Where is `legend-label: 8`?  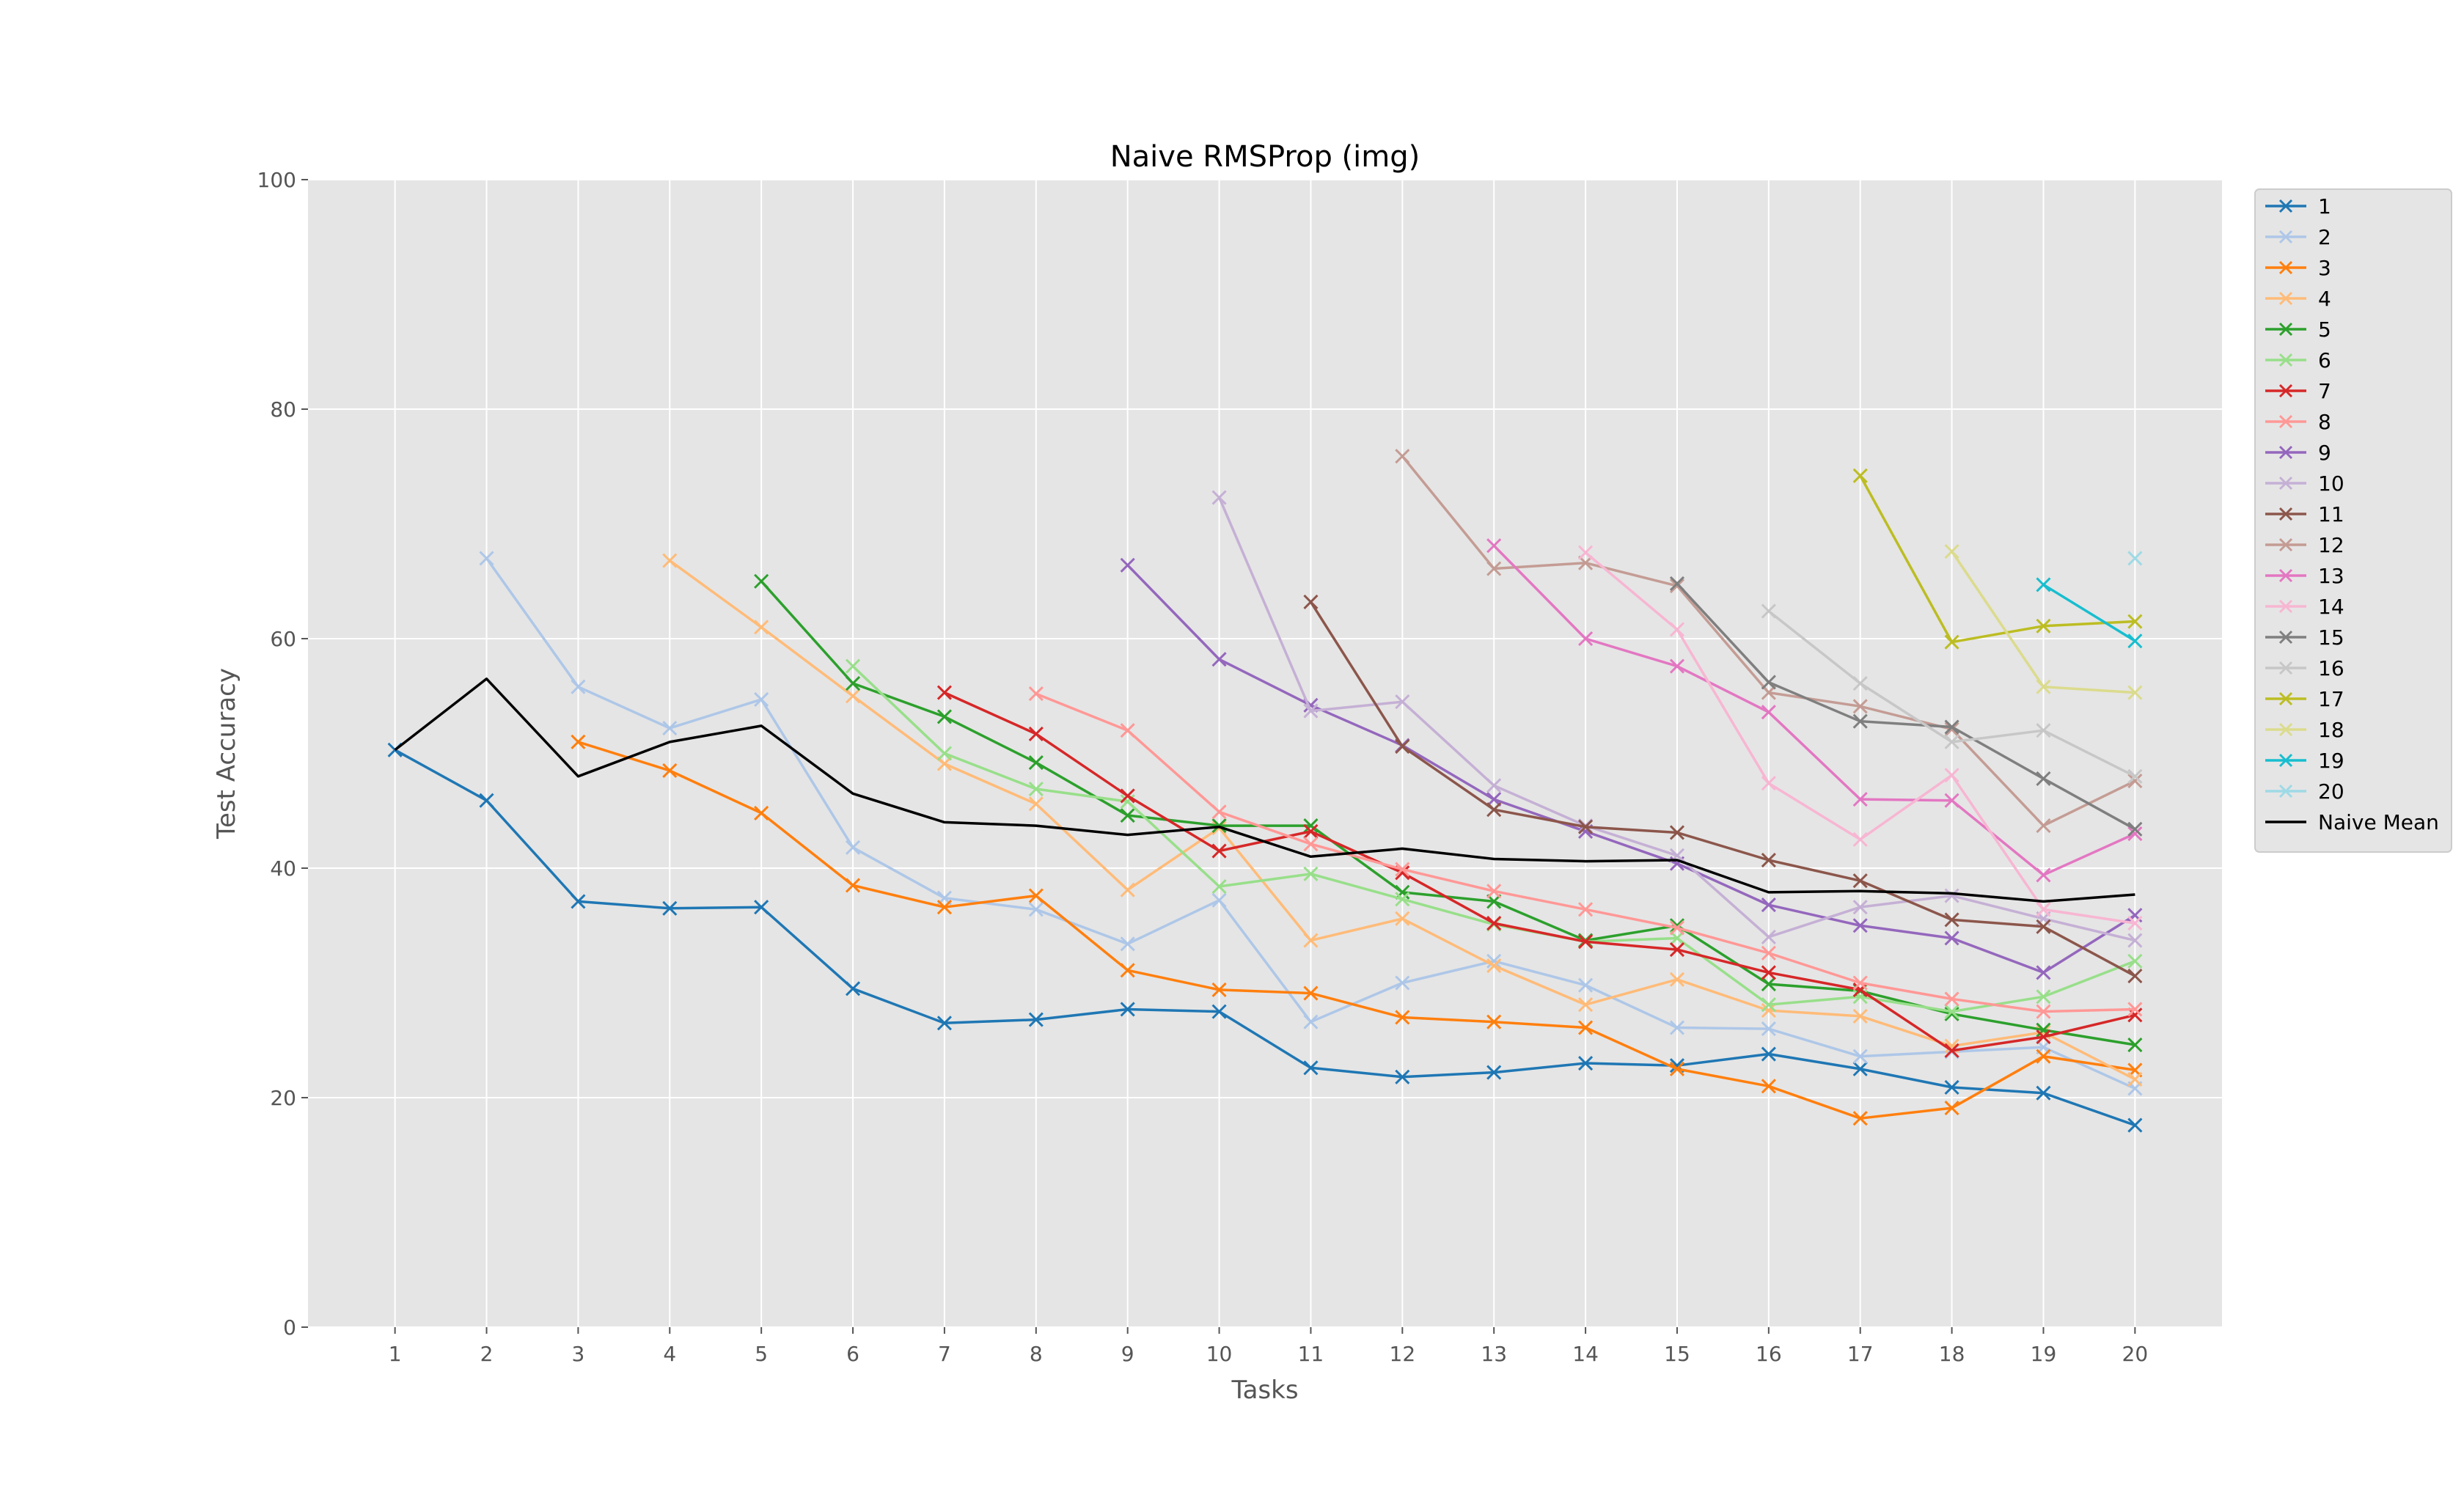
legend-label: 8 is located at coordinates (2324, 422).